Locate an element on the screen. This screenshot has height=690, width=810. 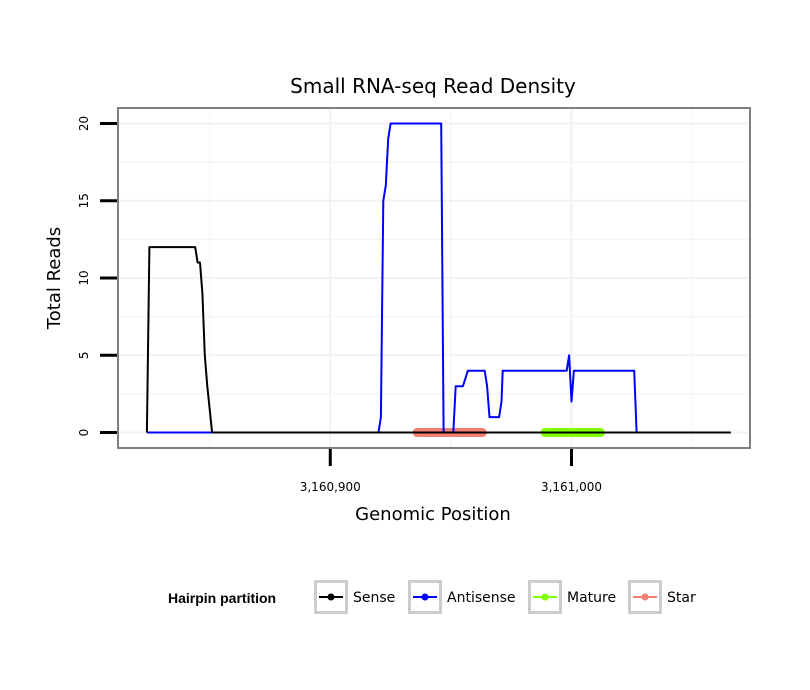
x-axis-label: Genomic Position is located at coordinates (433, 514).